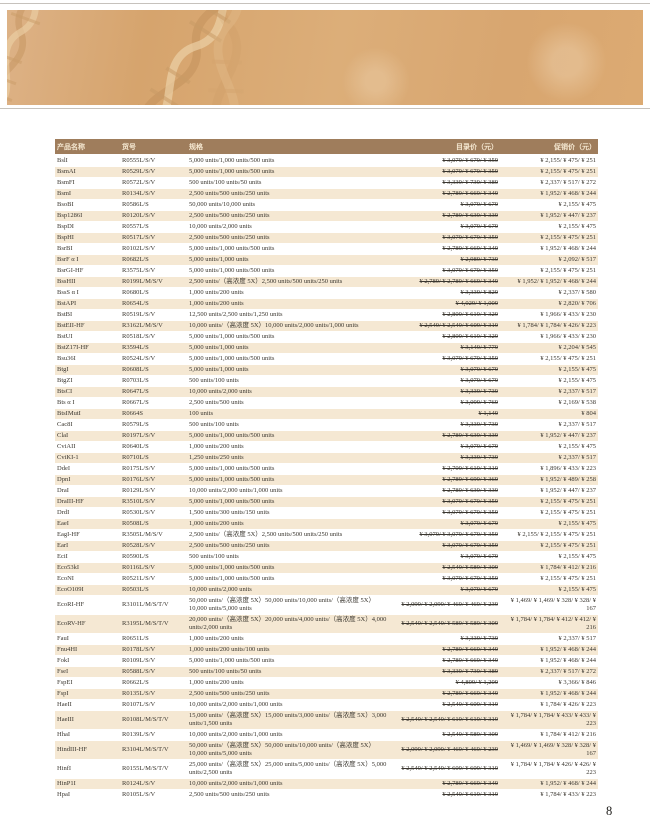 This screenshot has height=831, width=650. I want to click on list-price: ¥ 2,549/ ¥ 2,549/ ¥ 589/ ¥ 589/ ¥ 309, so click(449, 623).